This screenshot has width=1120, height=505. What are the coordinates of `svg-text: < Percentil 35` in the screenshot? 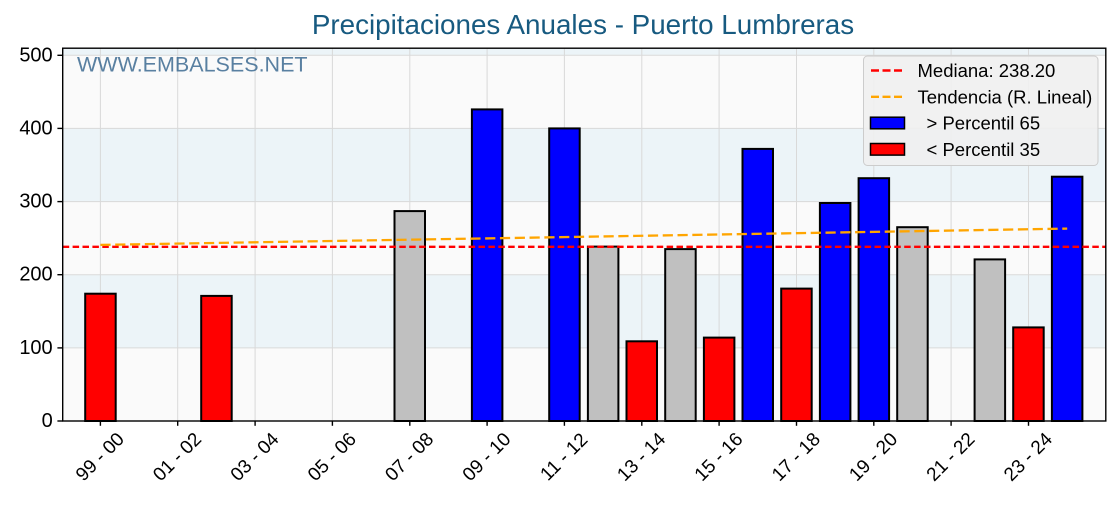 It's located at (984, 149).